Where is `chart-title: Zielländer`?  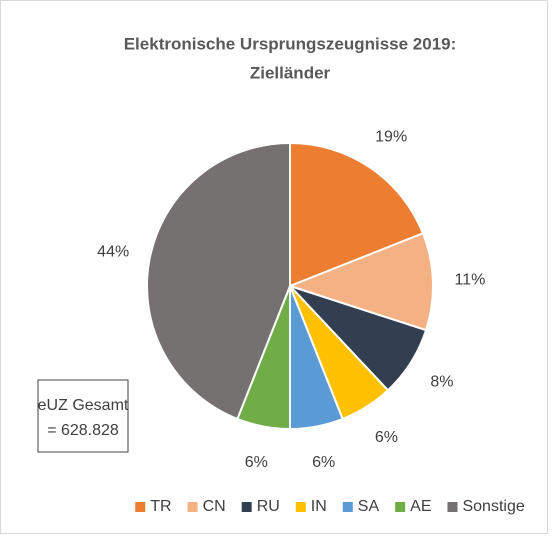 chart-title: Zielländer is located at coordinates (290, 72).